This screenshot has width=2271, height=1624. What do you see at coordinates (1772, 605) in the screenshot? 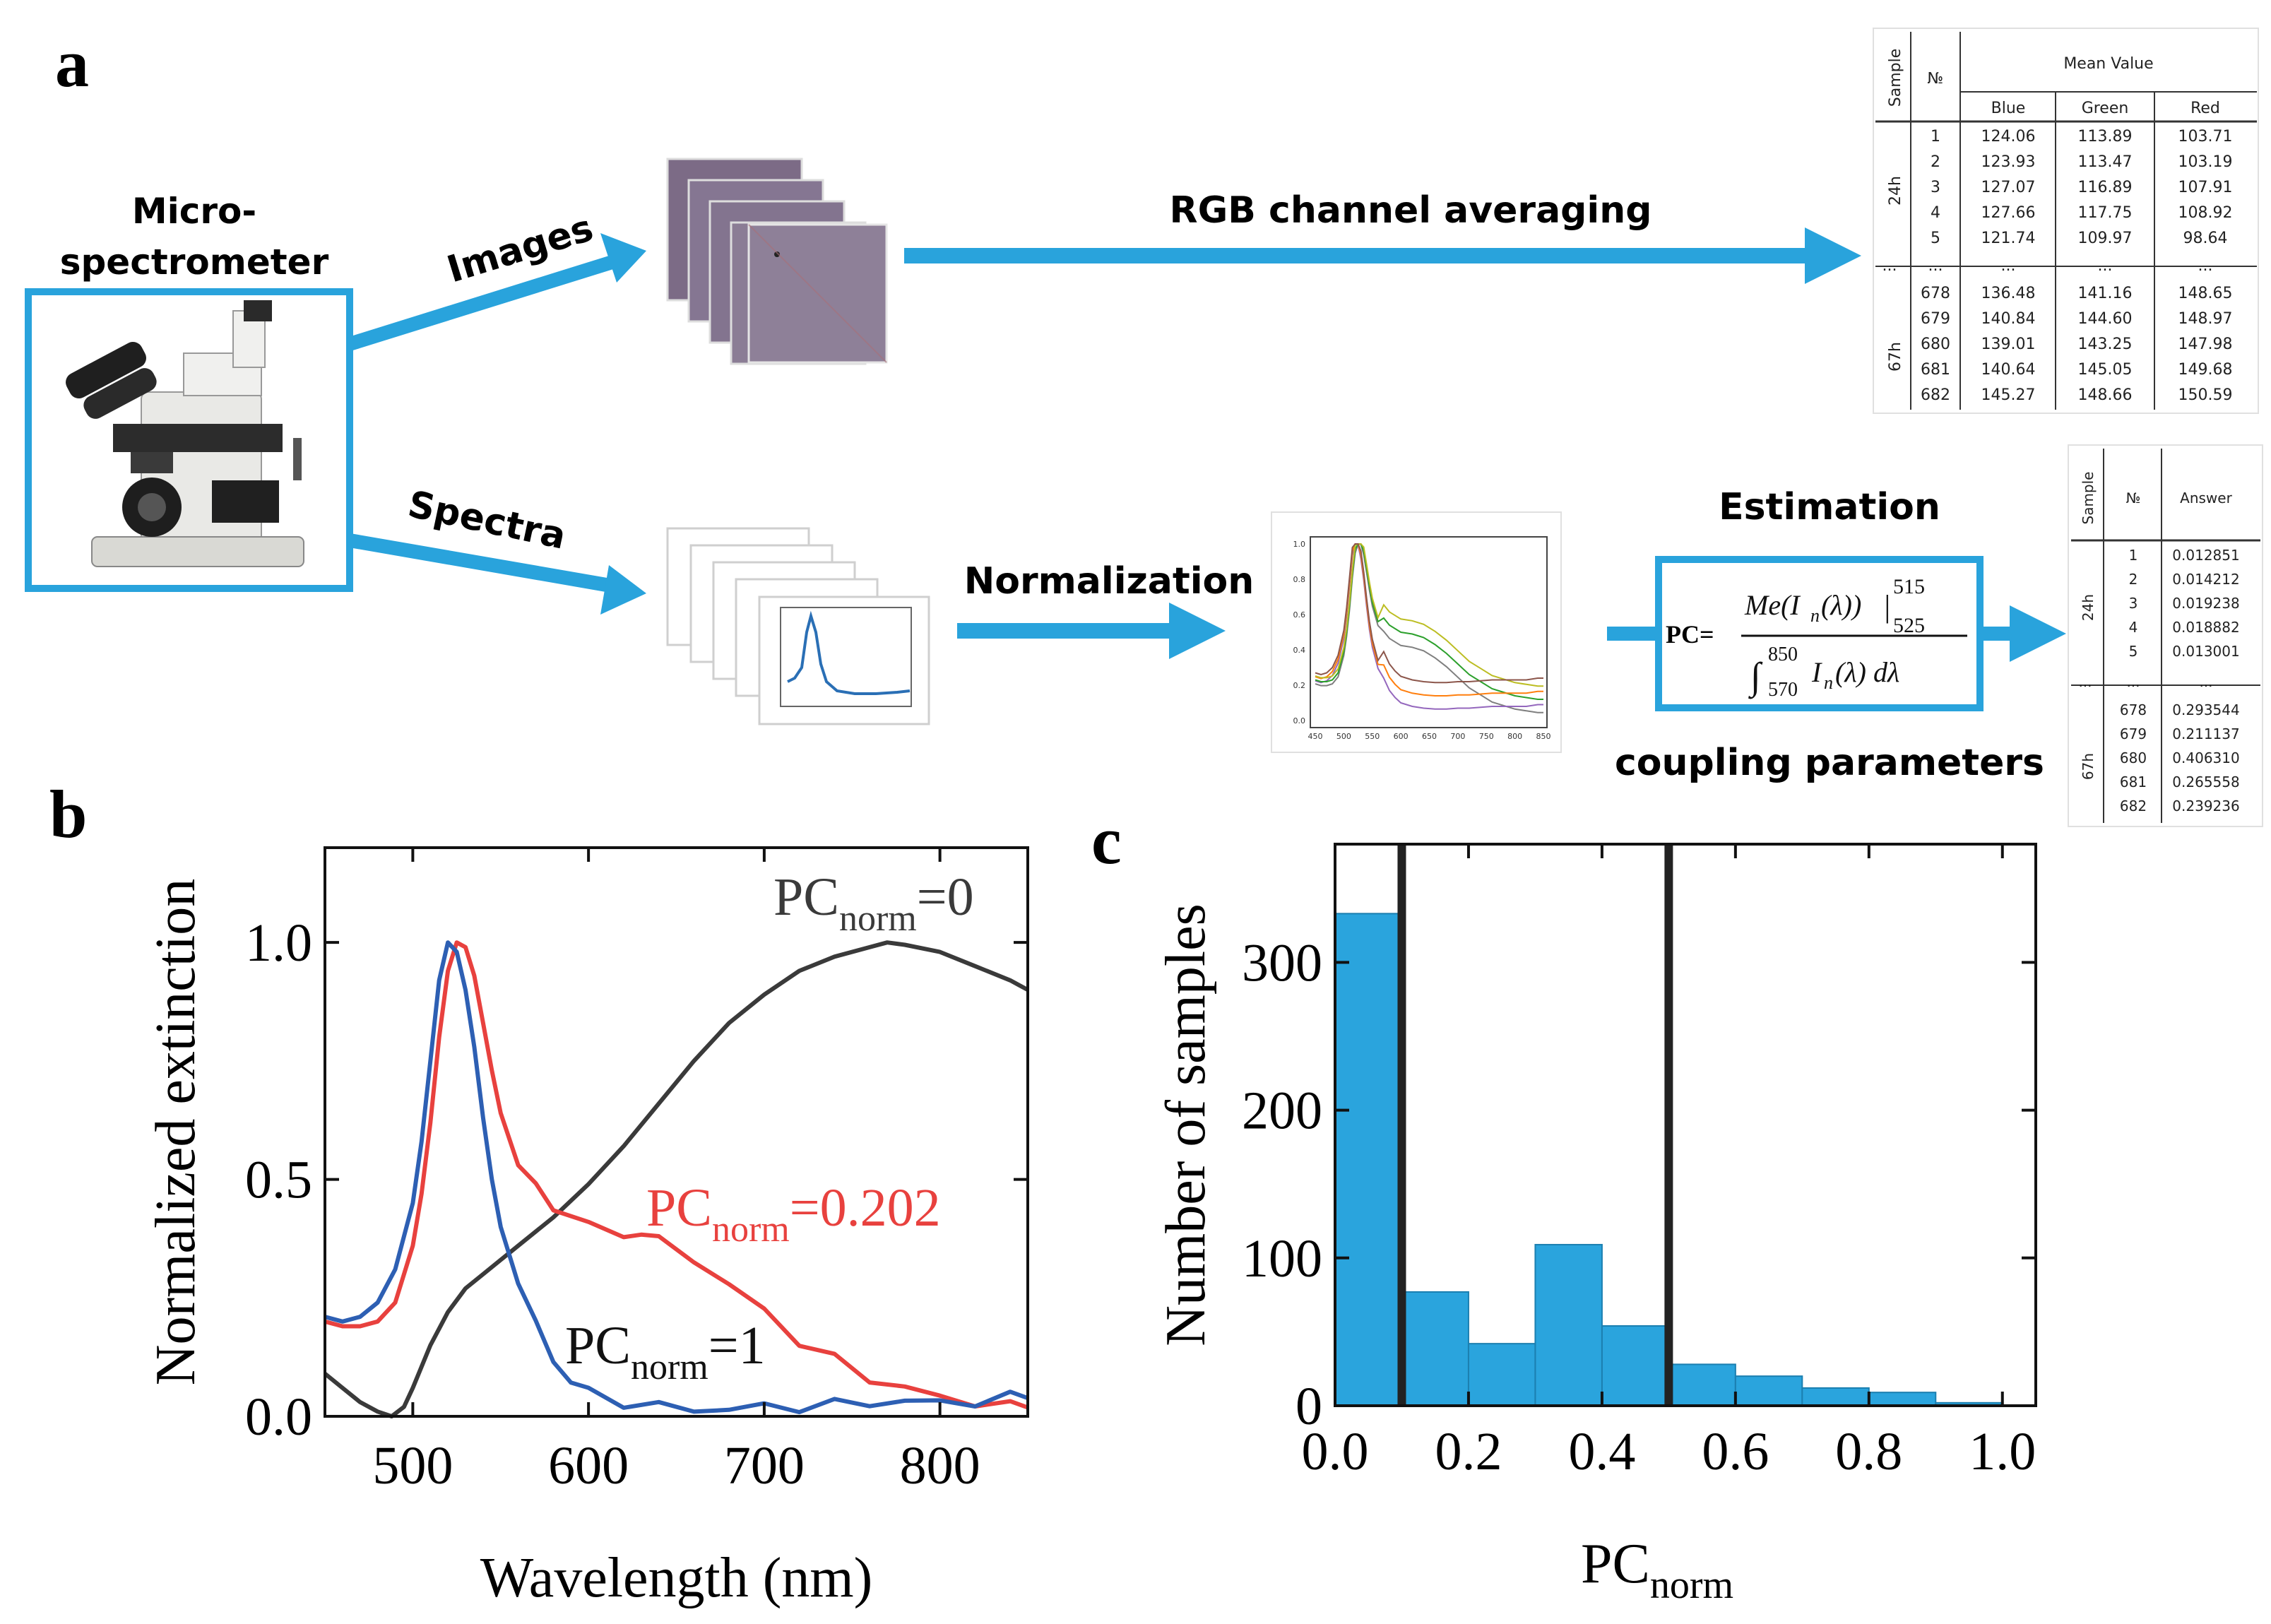
I see `formula-me: Me(I` at bounding box center [1772, 605].